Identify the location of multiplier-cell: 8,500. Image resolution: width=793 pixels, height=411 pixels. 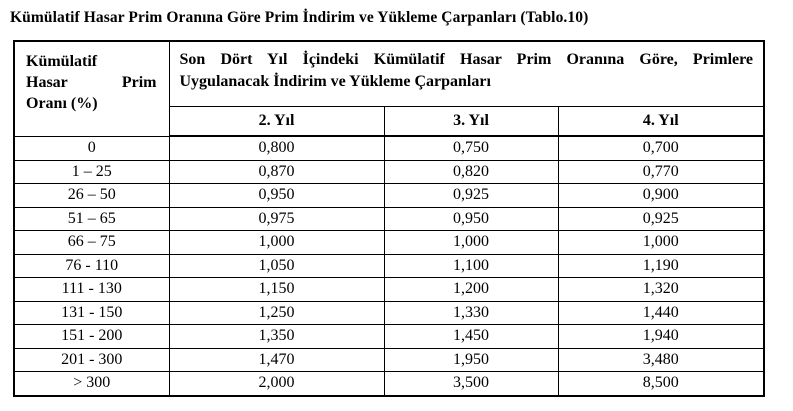
(661, 383).